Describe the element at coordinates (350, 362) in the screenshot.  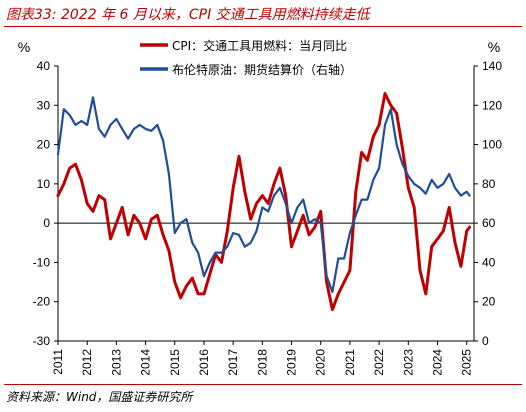
I see `x-tick-label: 2021` at that location.